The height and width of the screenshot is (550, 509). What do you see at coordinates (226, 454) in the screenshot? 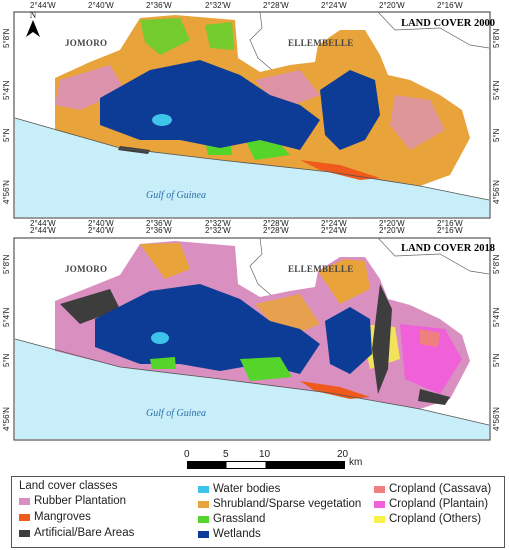
I see `scale-label: 5` at bounding box center [226, 454].